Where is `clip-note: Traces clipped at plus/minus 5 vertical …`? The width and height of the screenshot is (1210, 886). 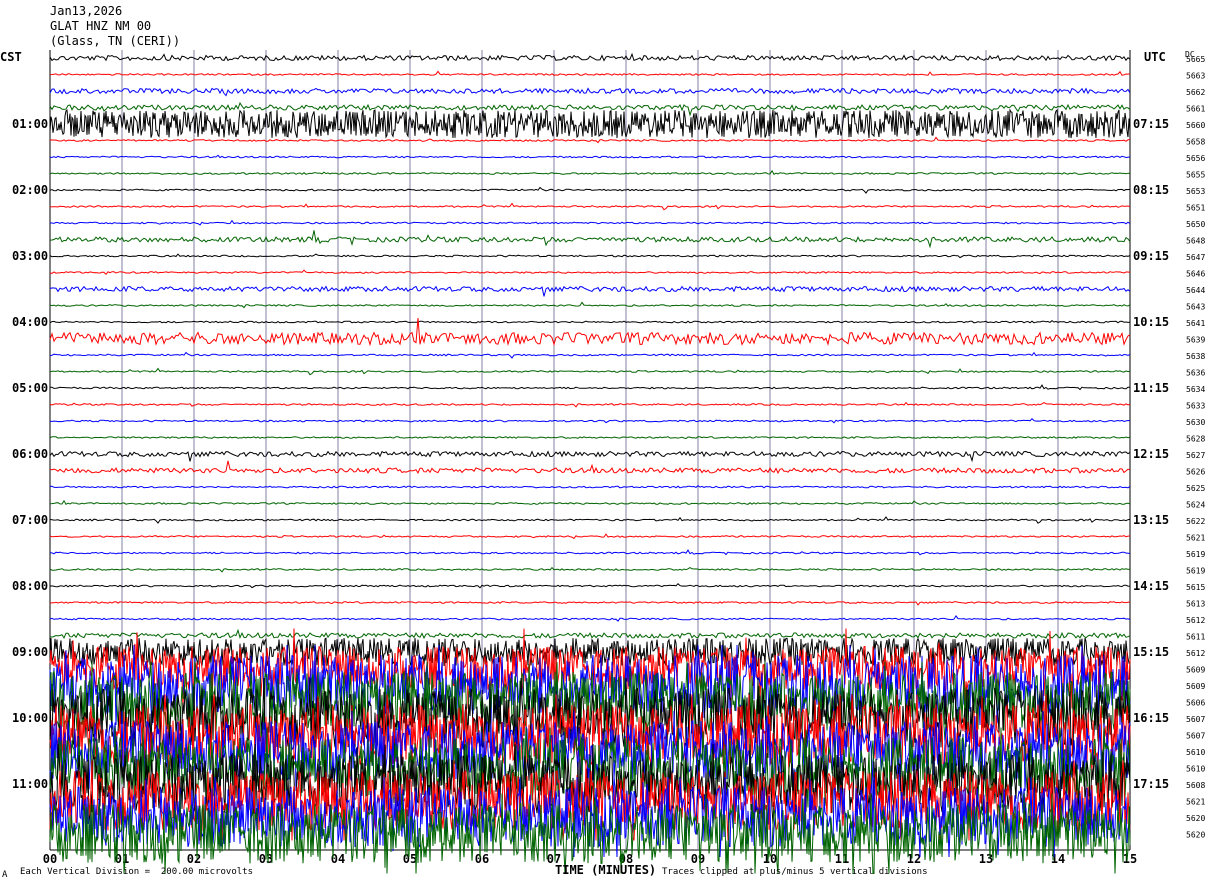 clip-note: Traces clipped at plus/minus 5 vertical … is located at coordinates (795, 872).